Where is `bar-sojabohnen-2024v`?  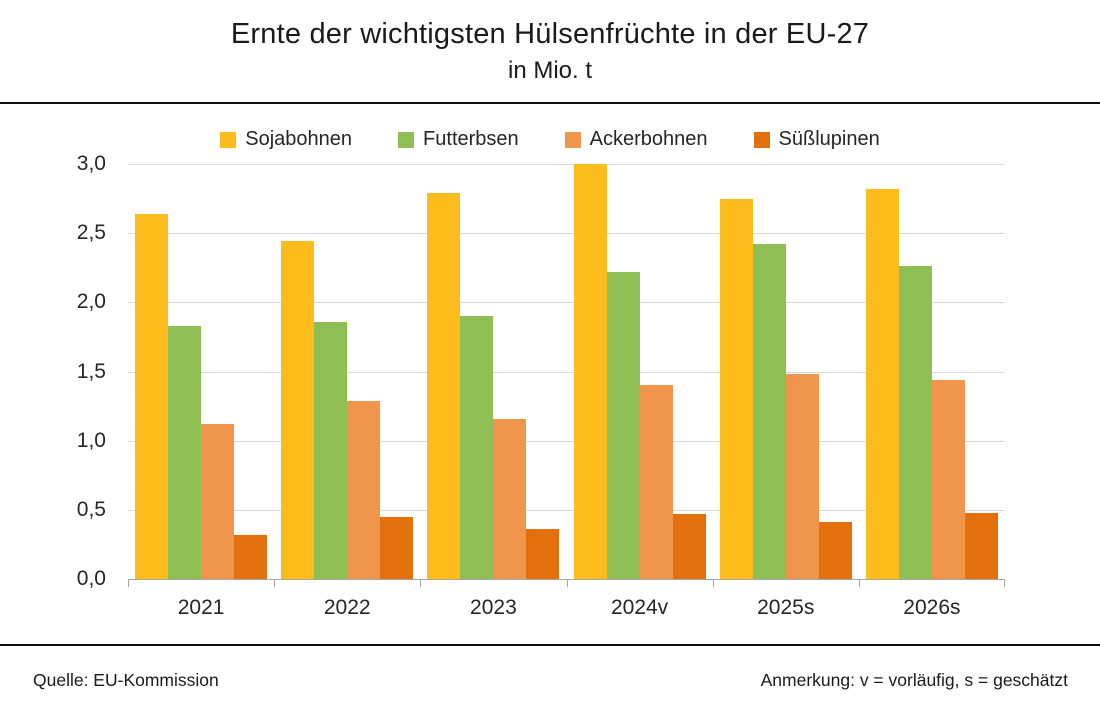 bar-sojabohnen-2024v is located at coordinates (590, 371).